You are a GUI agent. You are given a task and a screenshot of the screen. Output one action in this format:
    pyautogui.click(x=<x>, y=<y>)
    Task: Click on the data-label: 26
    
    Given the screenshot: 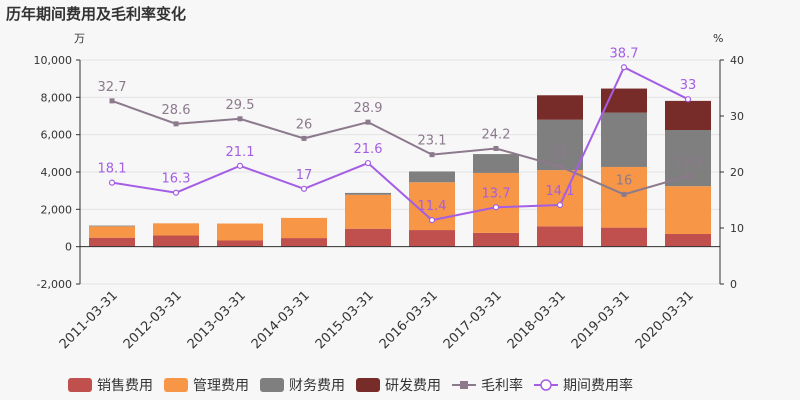 What is the action you would take?
    pyautogui.click(x=304, y=124)
    